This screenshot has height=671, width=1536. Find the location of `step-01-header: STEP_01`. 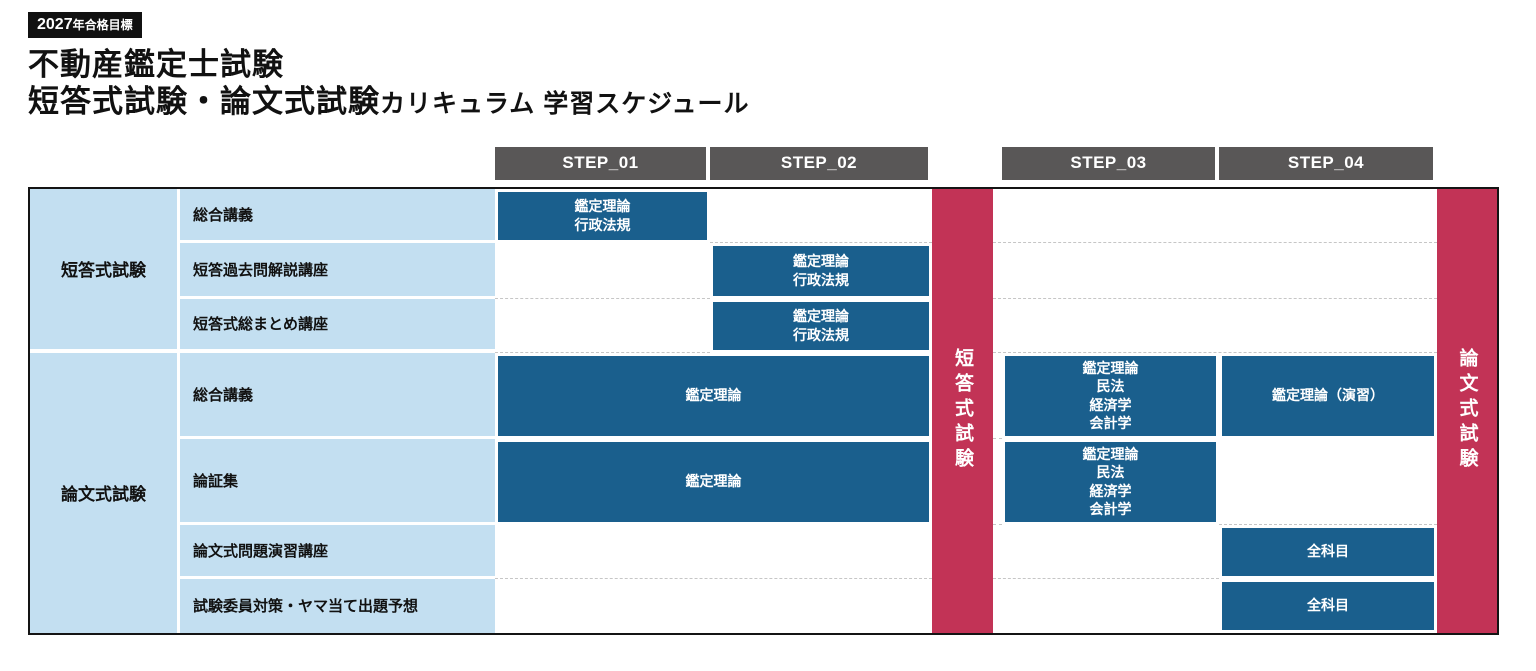

step-01-header: STEP_01 is located at coordinates (600, 163).